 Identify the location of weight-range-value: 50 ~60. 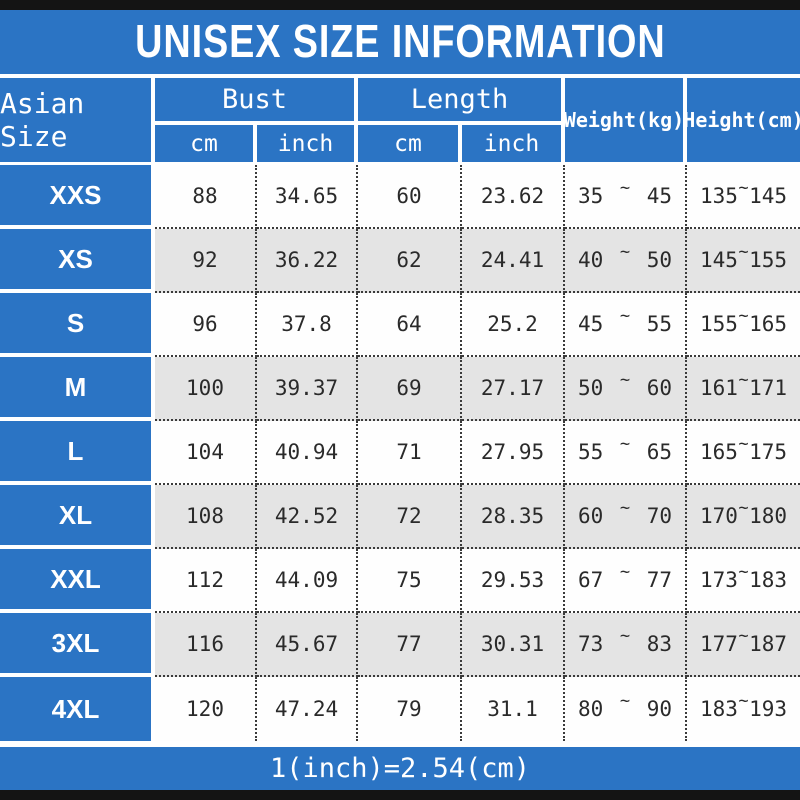
(626, 389).